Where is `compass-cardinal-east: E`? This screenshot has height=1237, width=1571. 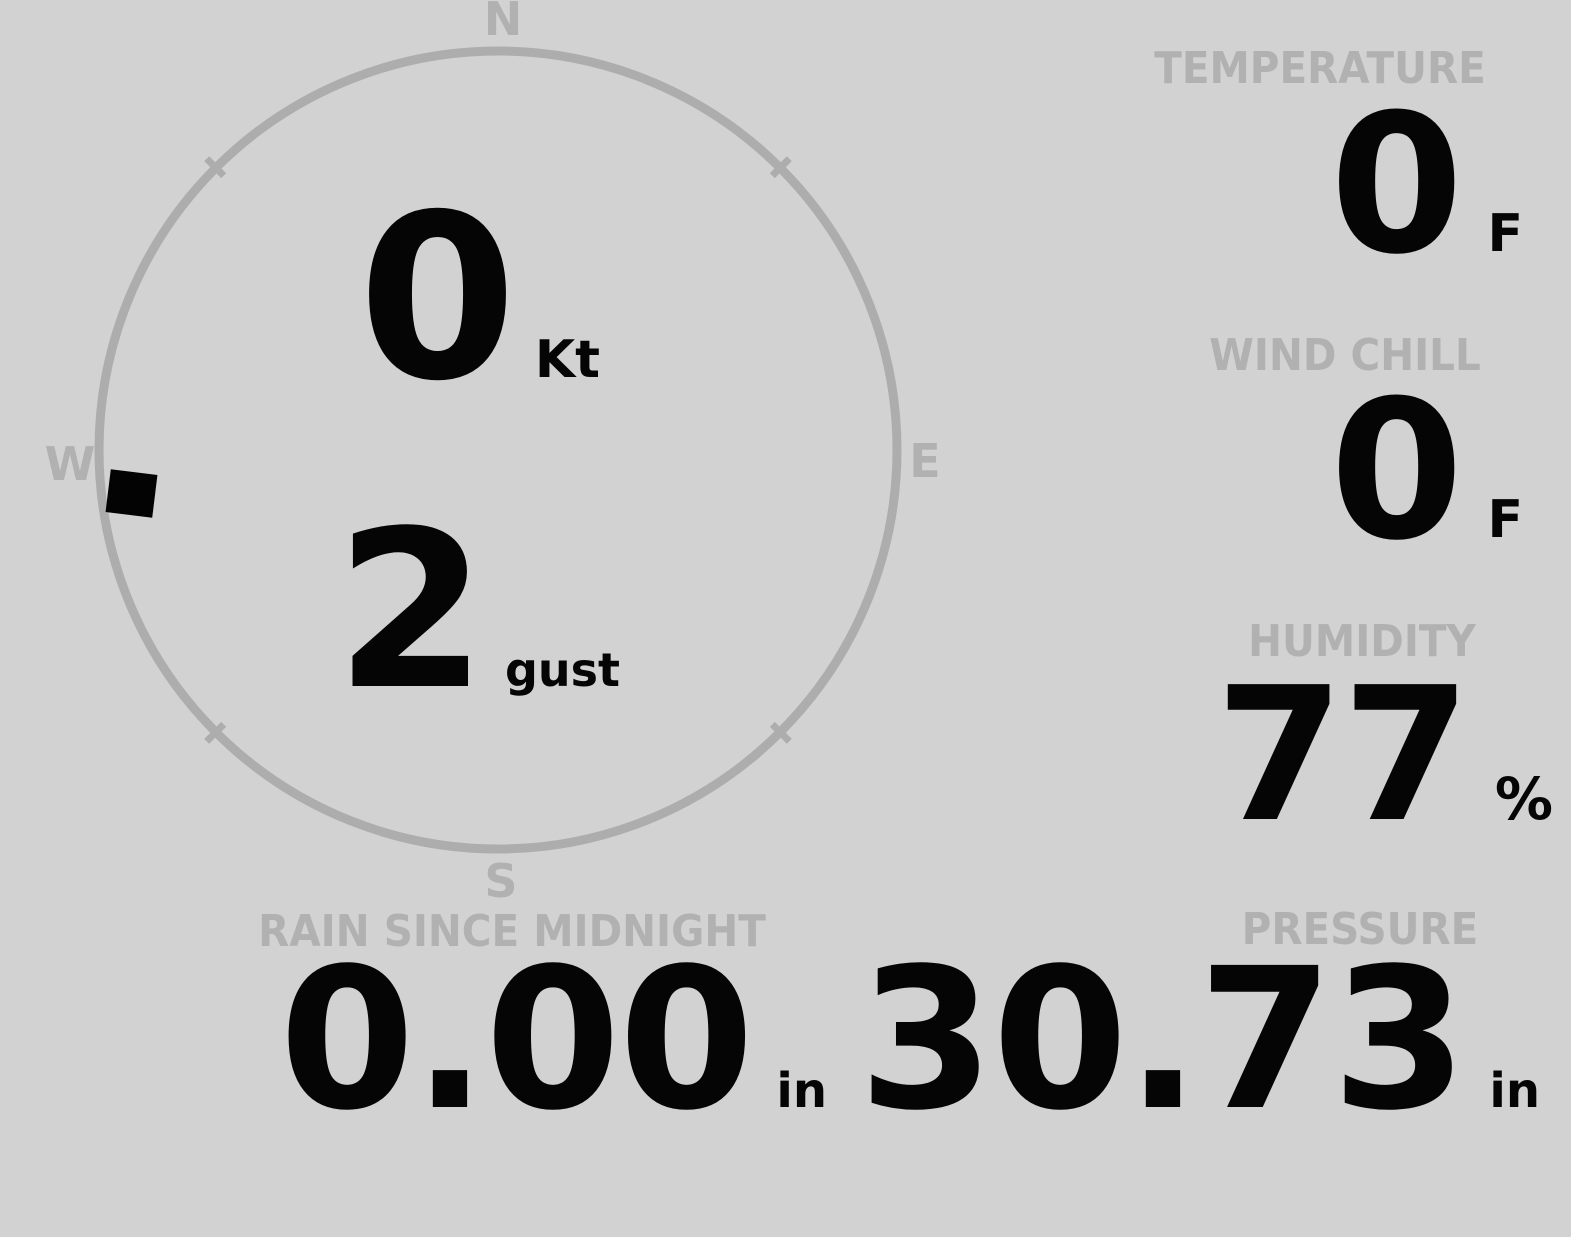
compass-cardinal-east: E is located at coordinates (925, 461).